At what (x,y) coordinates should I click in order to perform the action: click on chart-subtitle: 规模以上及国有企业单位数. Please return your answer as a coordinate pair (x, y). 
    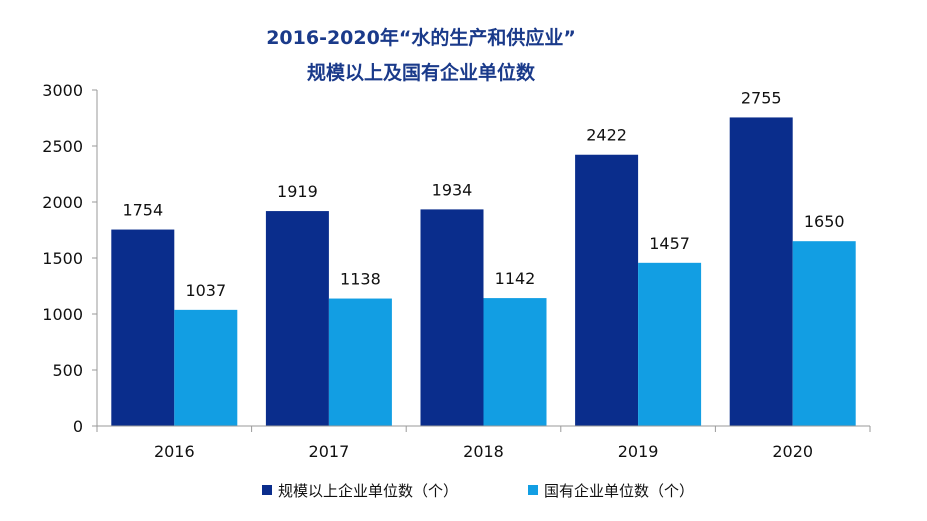
    Looking at the image, I should click on (421, 72).